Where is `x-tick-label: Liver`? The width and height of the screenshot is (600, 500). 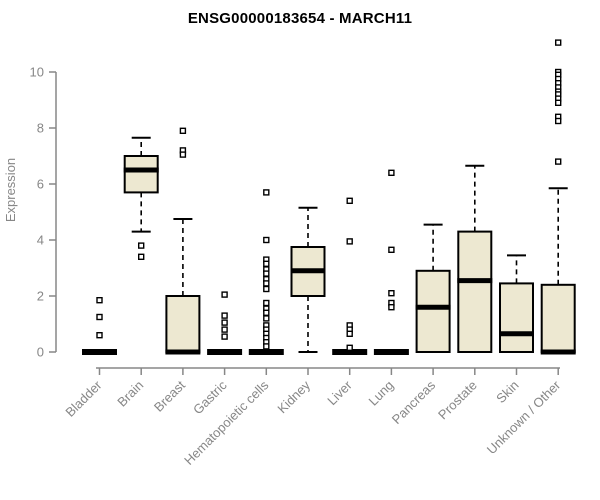 x-tick-label: Liver is located at coordinates (339, 392).